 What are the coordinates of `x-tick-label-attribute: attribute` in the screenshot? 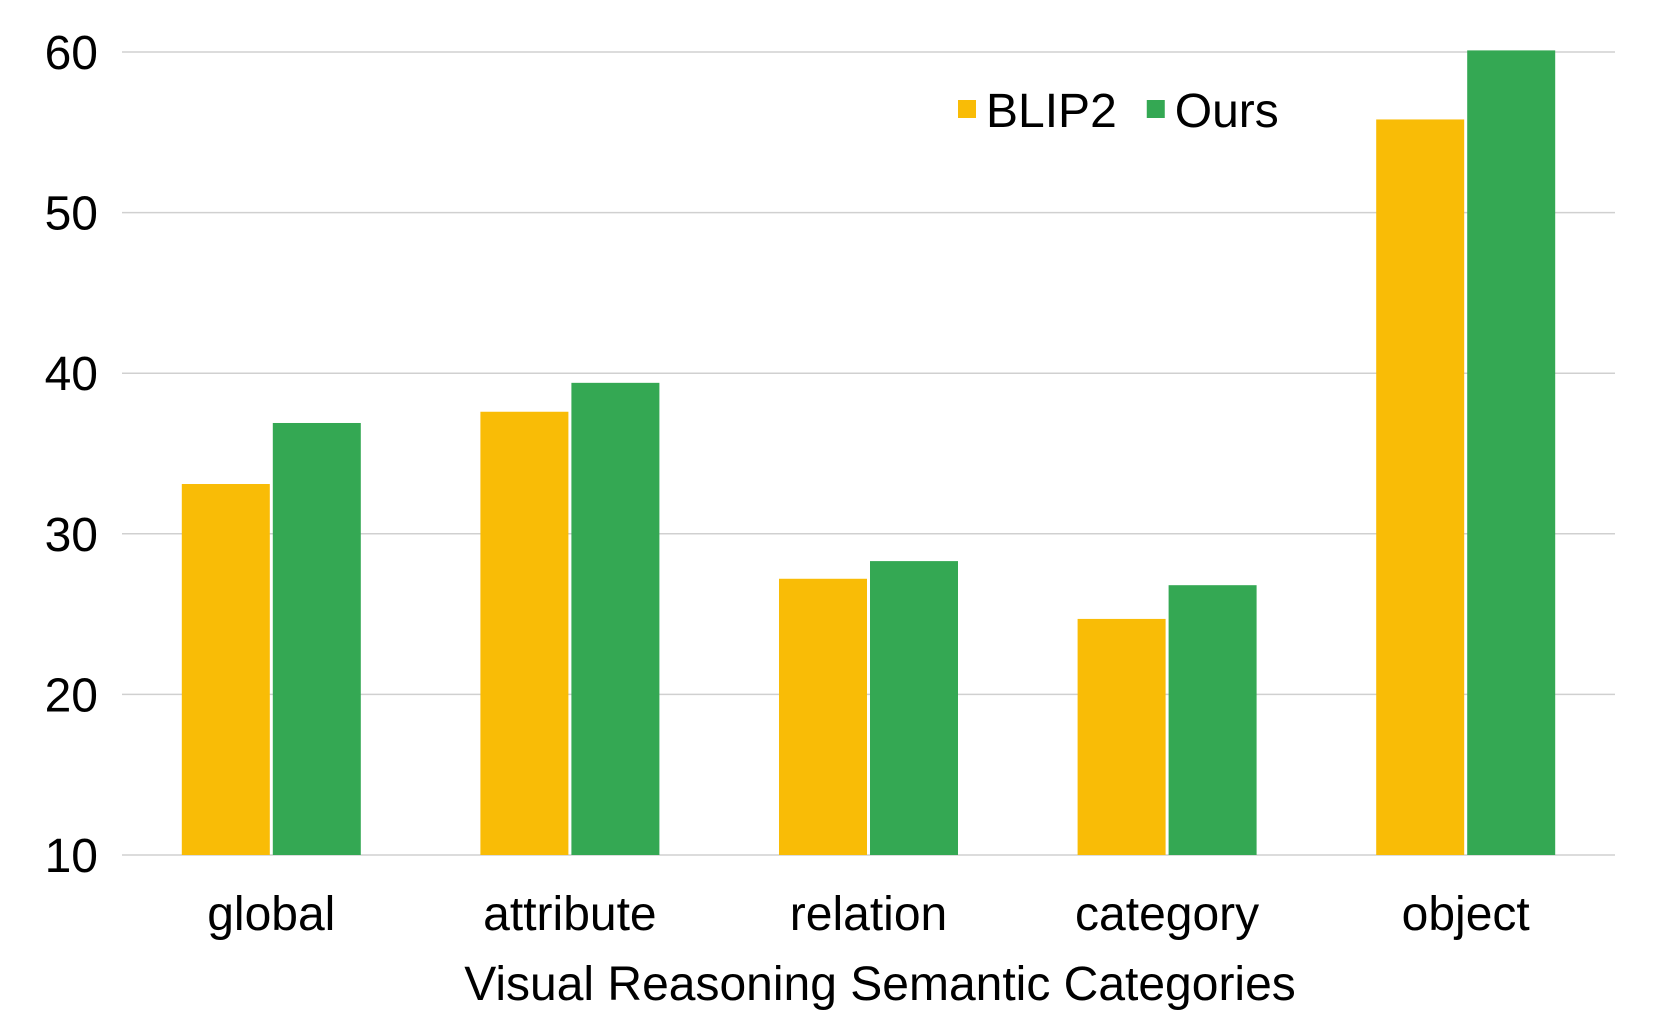 It's located at (569, 914).